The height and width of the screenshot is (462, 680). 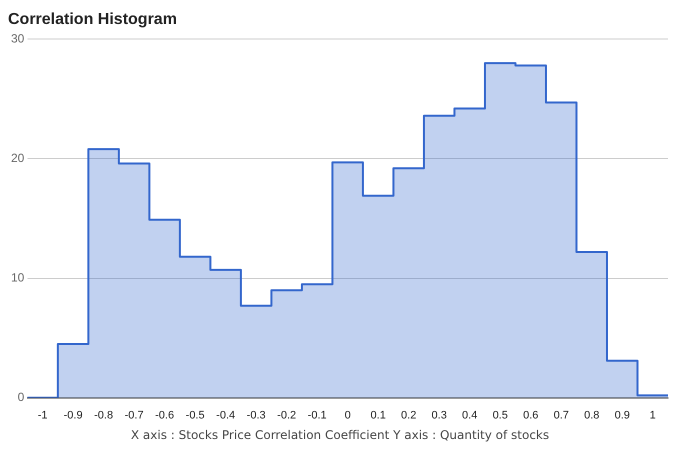 I want to click on x-tick-label: 0.1, so click(x=378, y=415).